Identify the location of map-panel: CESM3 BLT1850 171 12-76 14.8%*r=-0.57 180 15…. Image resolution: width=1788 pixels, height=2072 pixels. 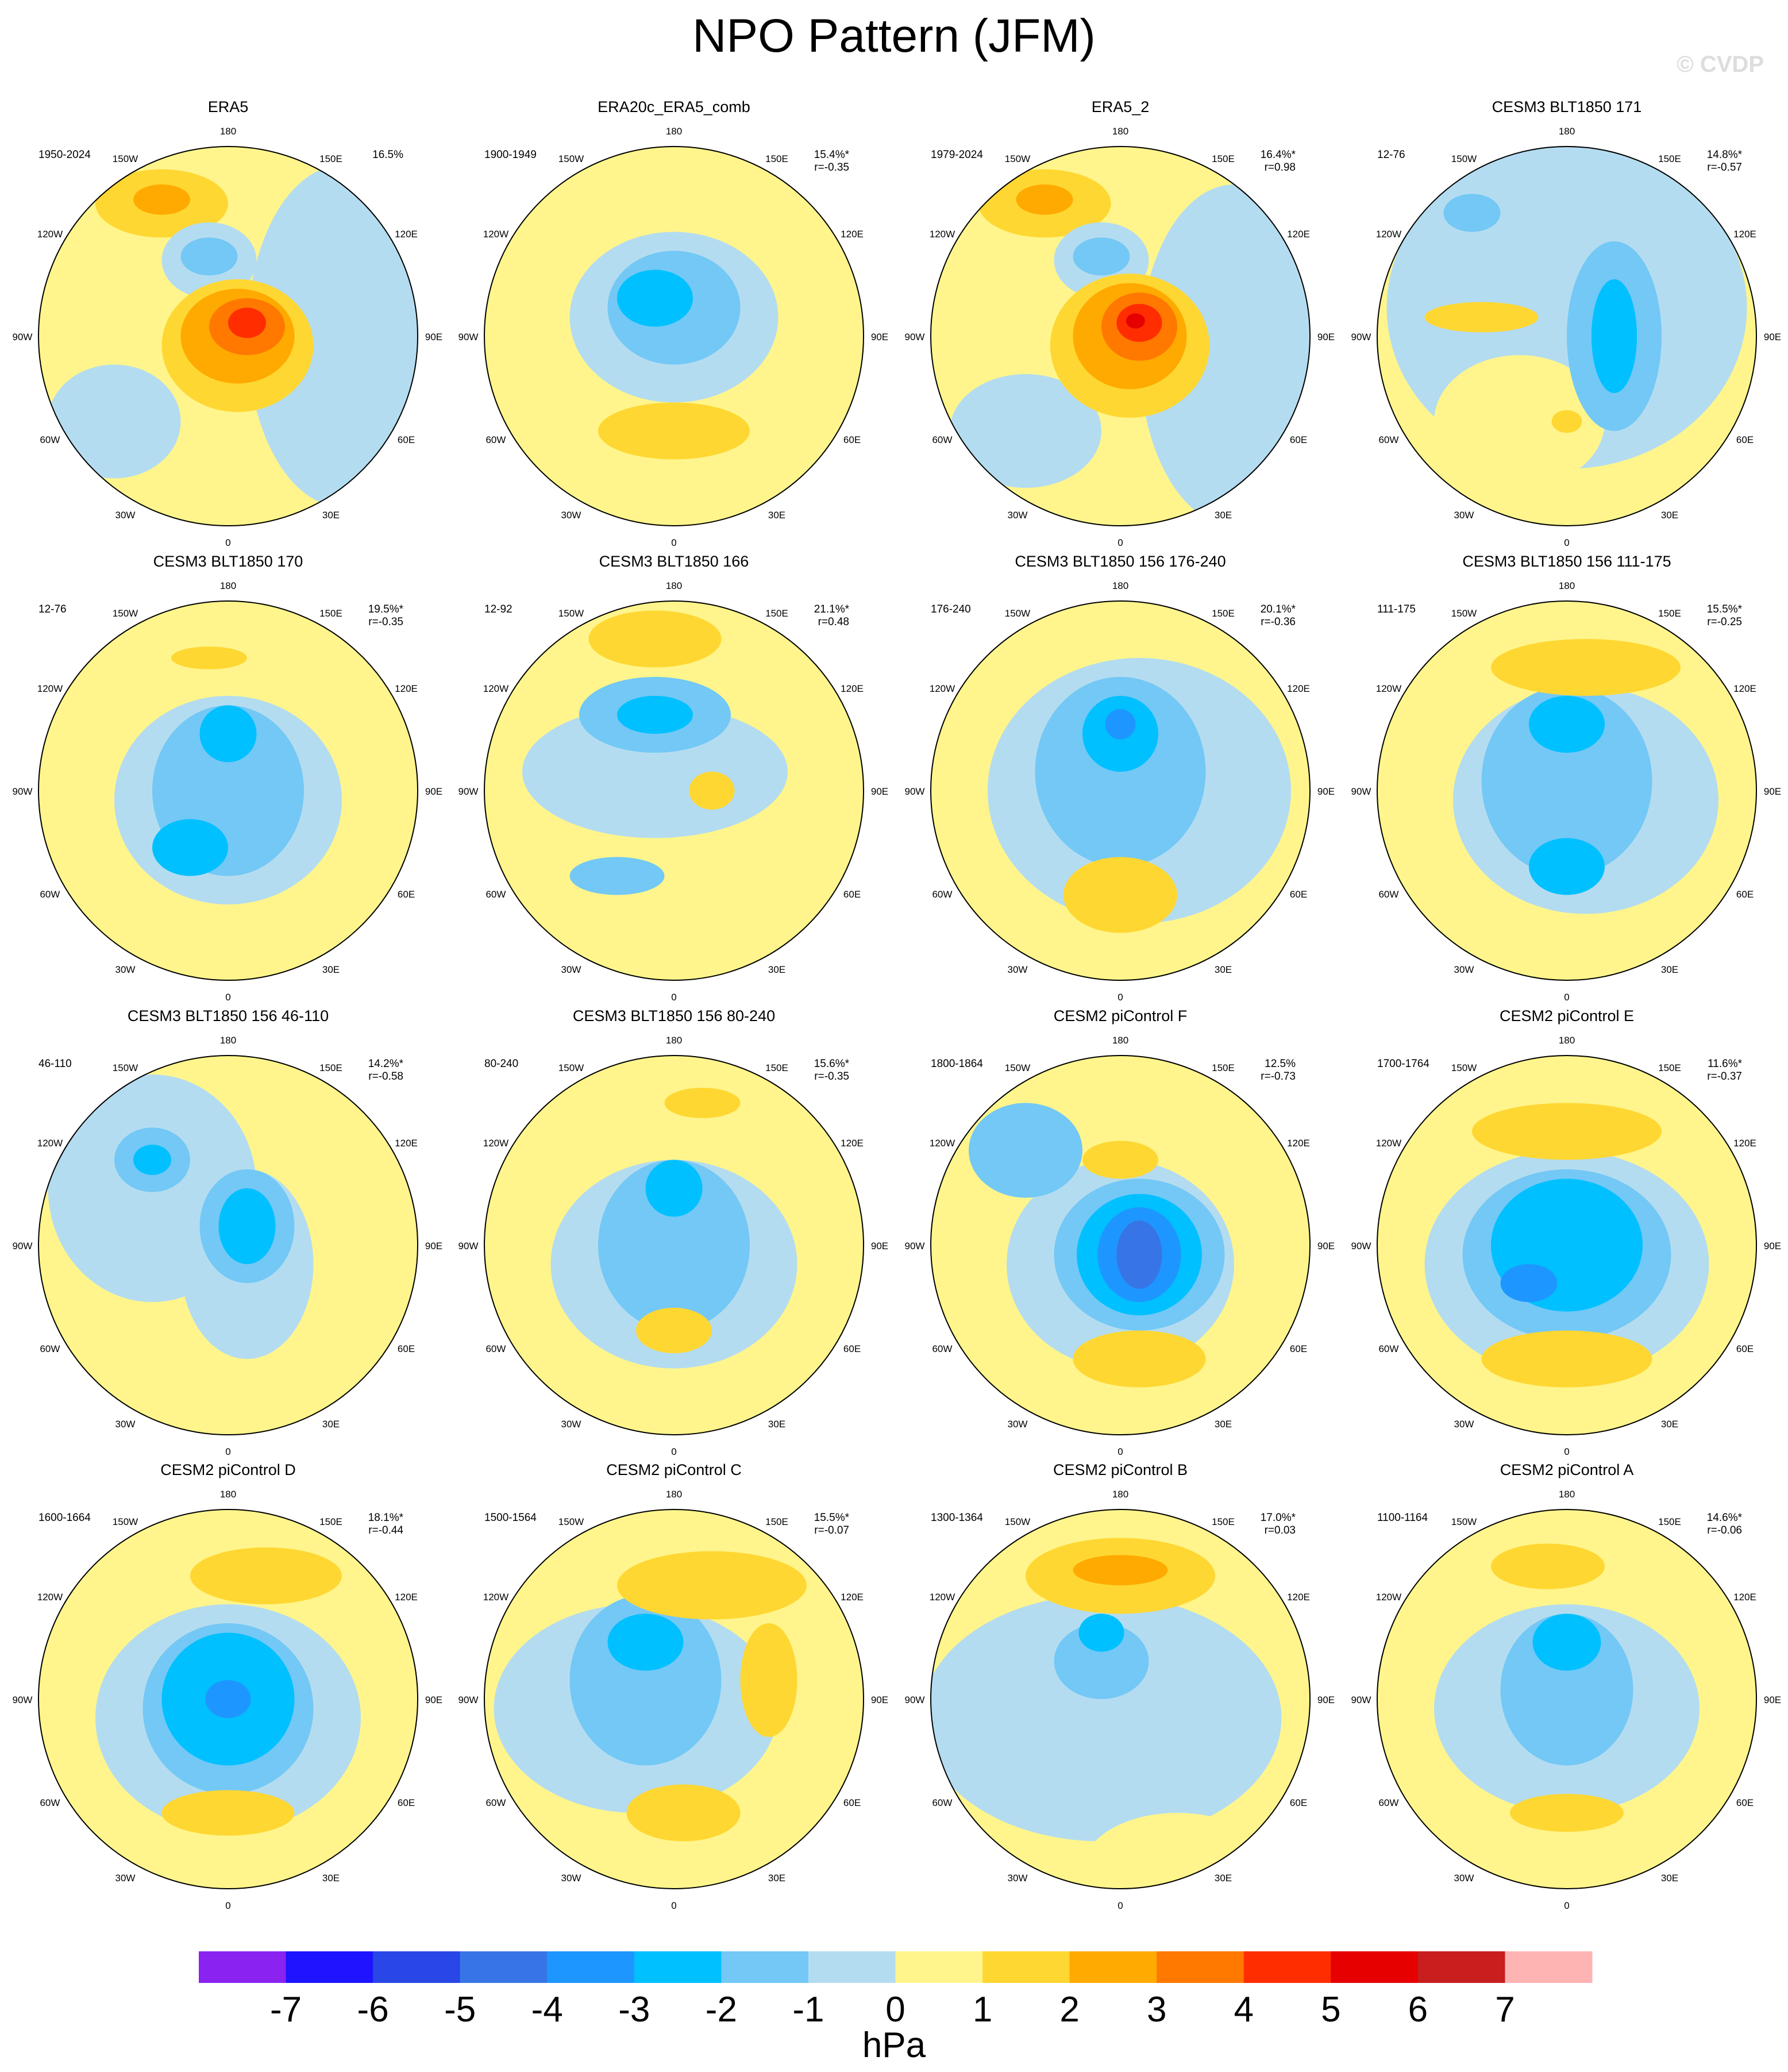
(1566, 323).